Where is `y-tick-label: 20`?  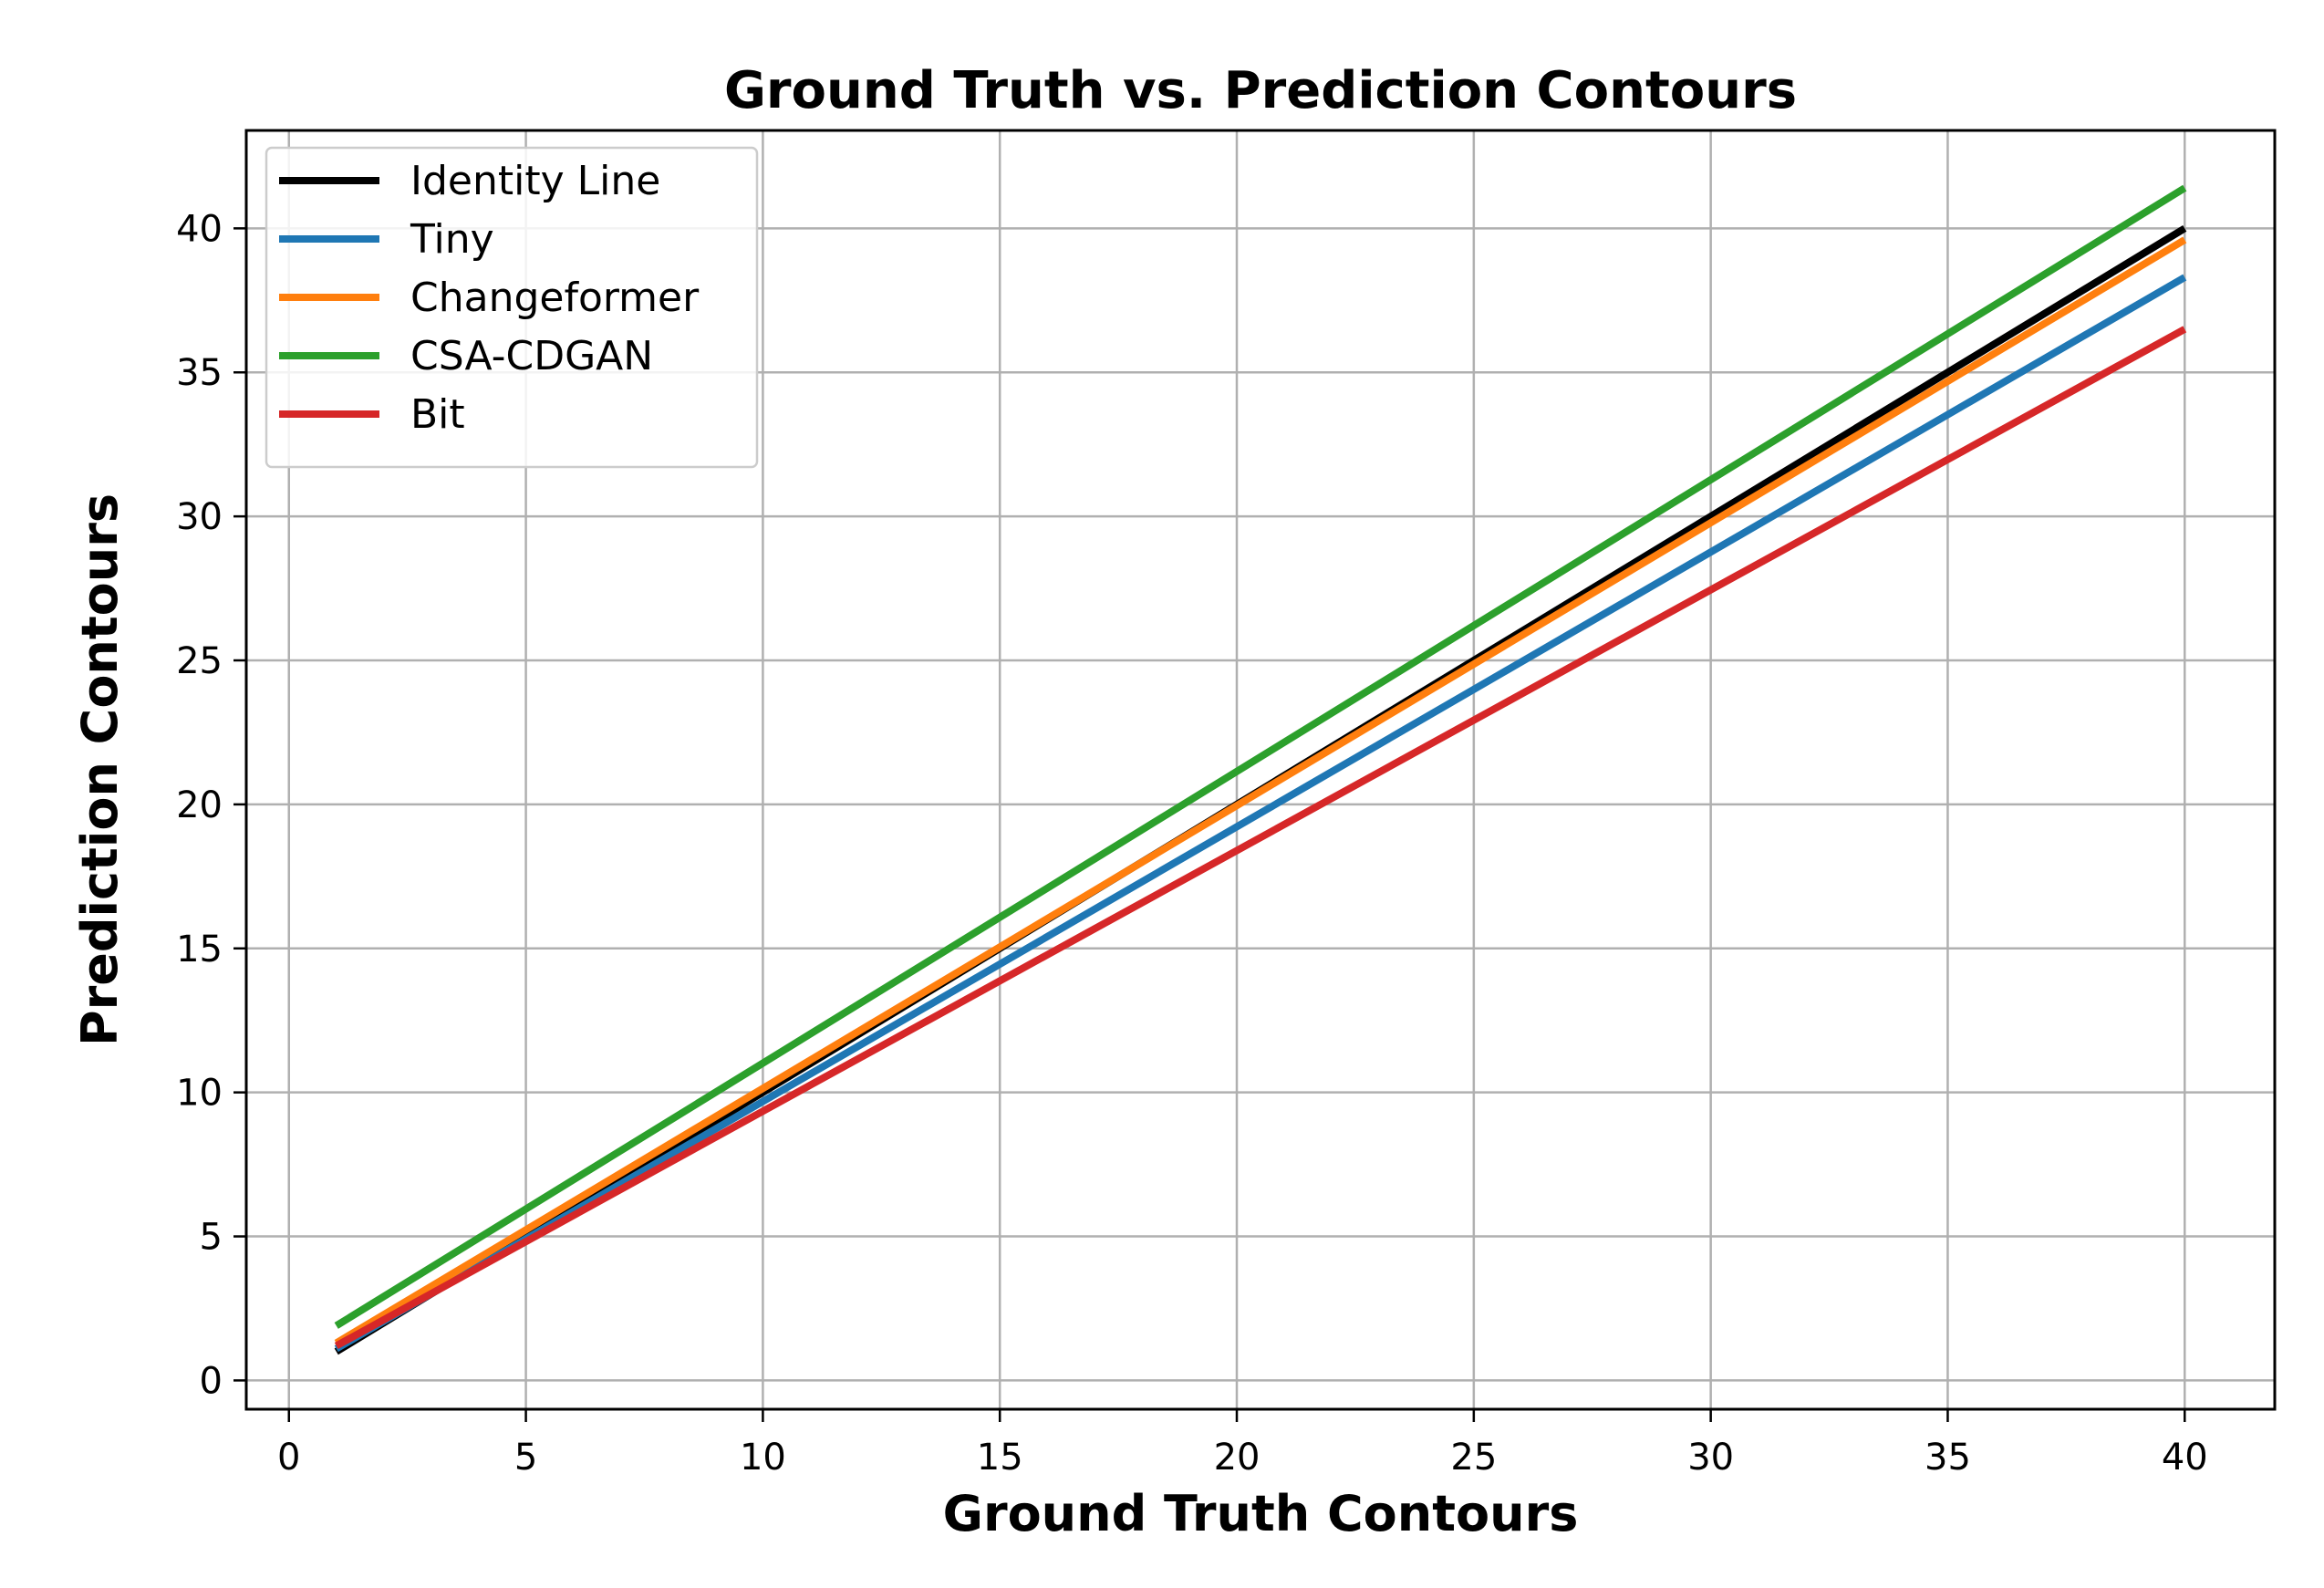
y-tick-label: 20 is located at coordinates (199, 805).